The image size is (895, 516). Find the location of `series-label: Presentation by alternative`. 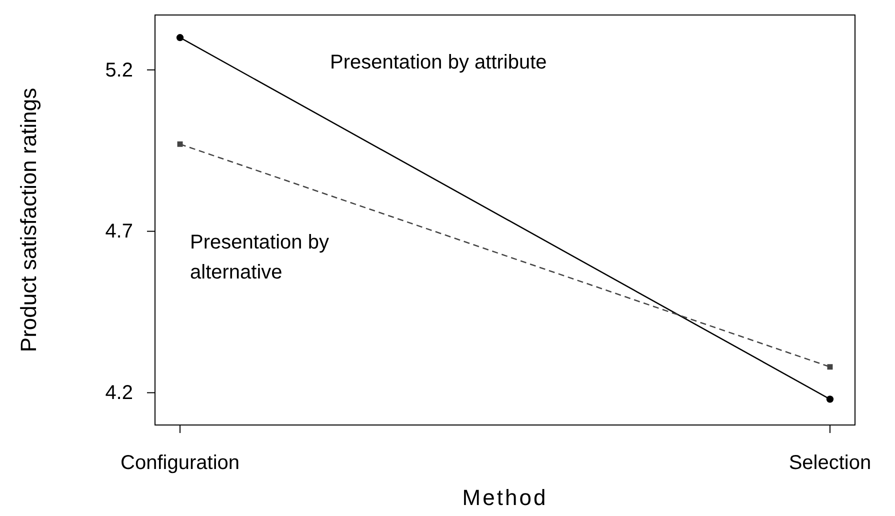

series-label: Presentation by alternative is located at coordinates (259, 258).